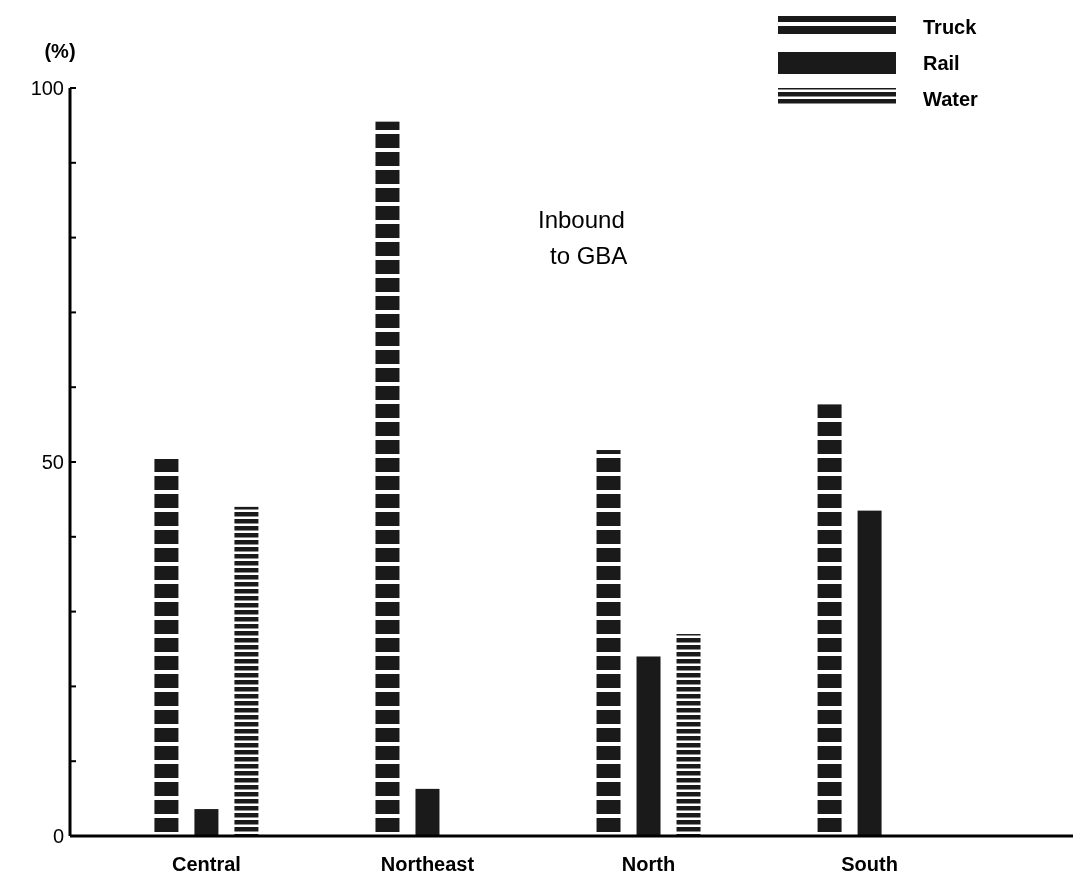 The height and width of the screenshot is (875, 1076). I want to click on text: Truck, so click(950, 27).